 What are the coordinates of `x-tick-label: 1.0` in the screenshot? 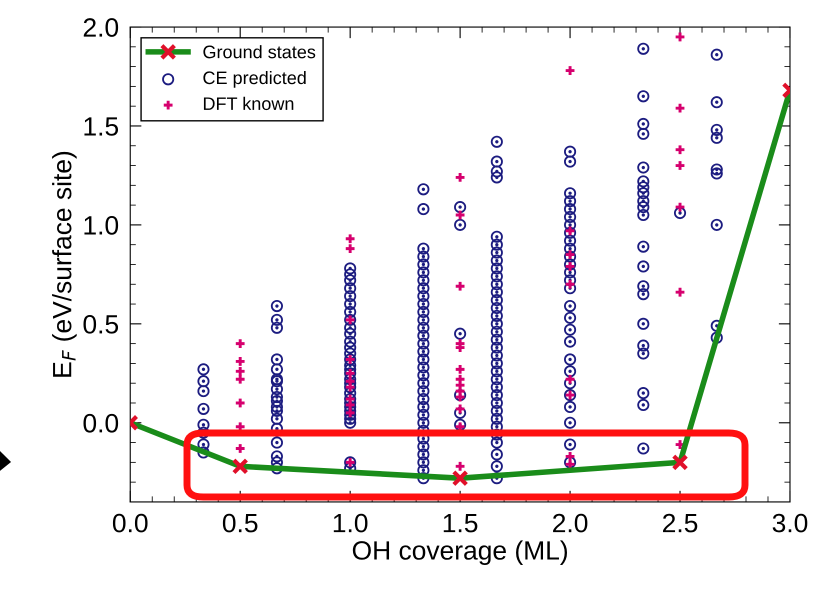 It's located at (351, 523).